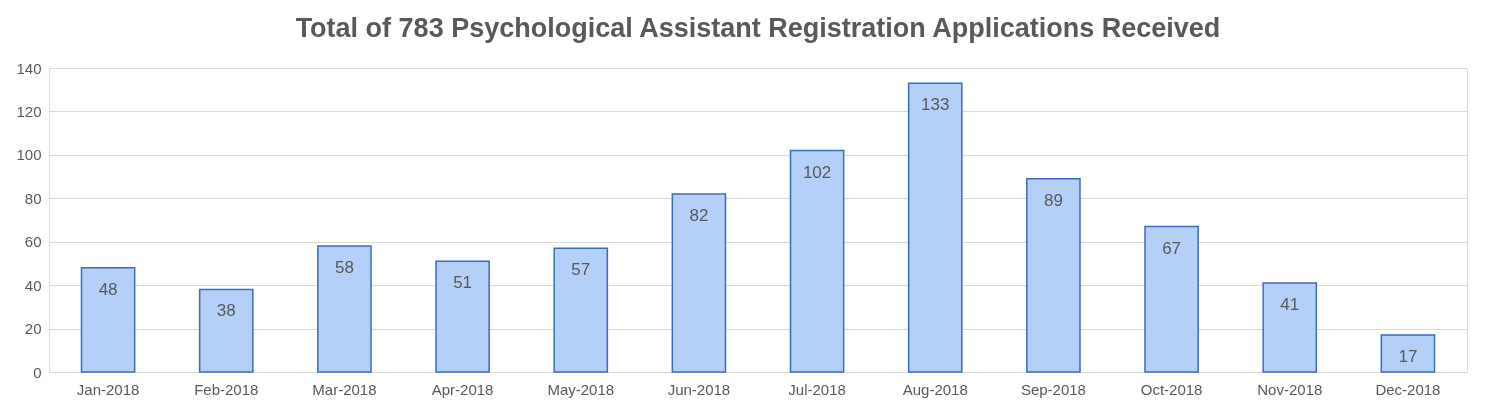 Image resolution: width=1497 pixels, height=412 pixels. I want to click on data-label: 38, so click(226, 311).